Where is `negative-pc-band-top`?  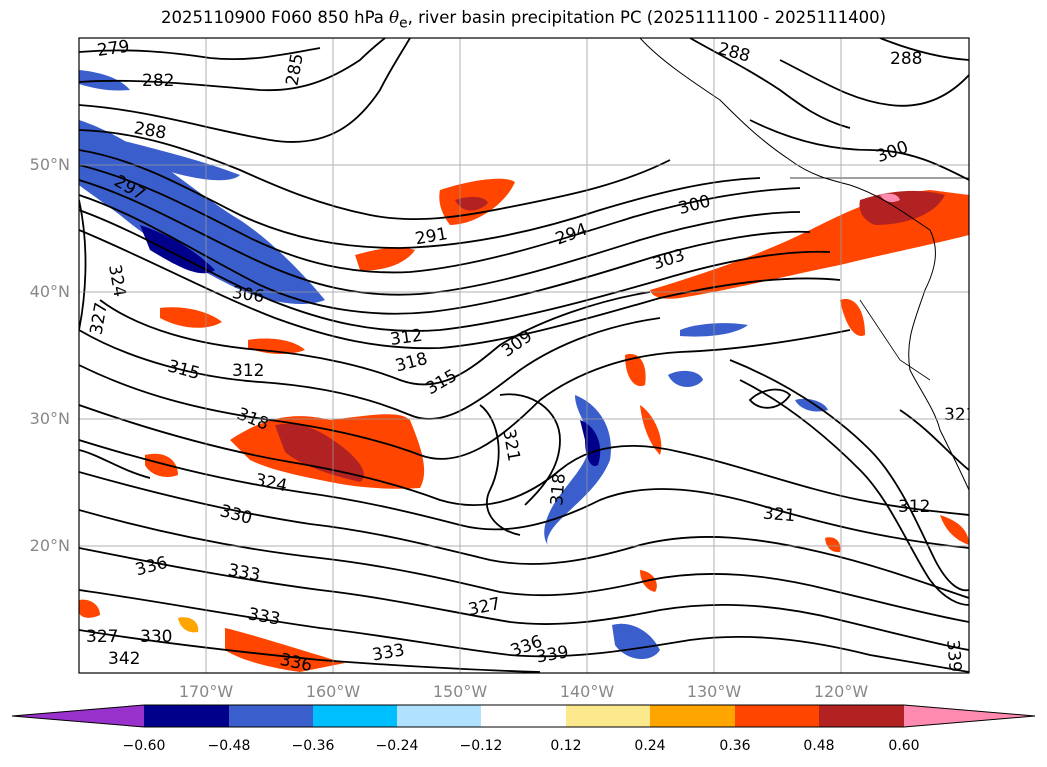 negative-pc-band-top is located at coordinates (180, 160).